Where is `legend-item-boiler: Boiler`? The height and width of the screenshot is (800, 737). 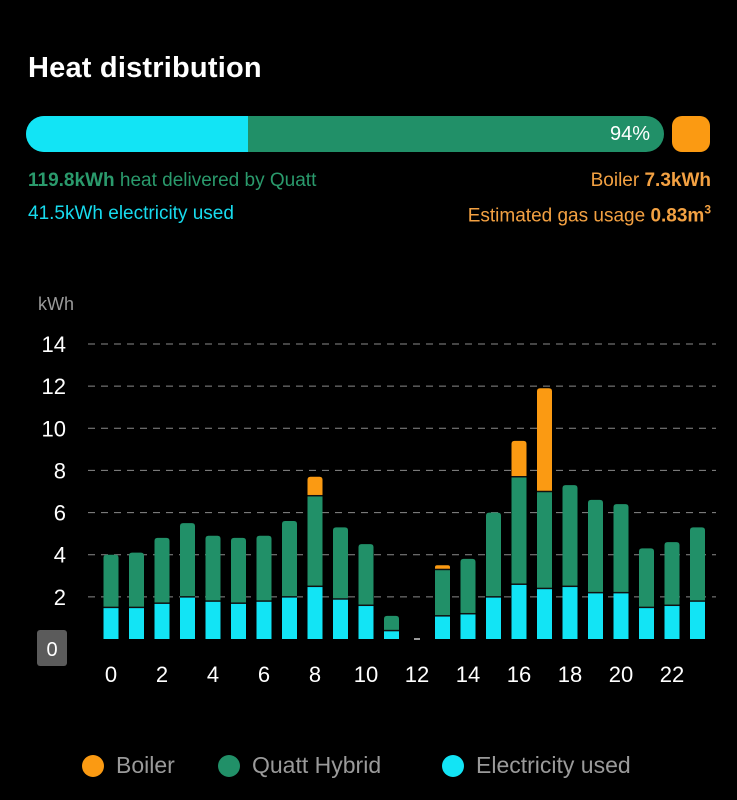 legend-item-boiler: Boiler is located at coordinates (128, 765).